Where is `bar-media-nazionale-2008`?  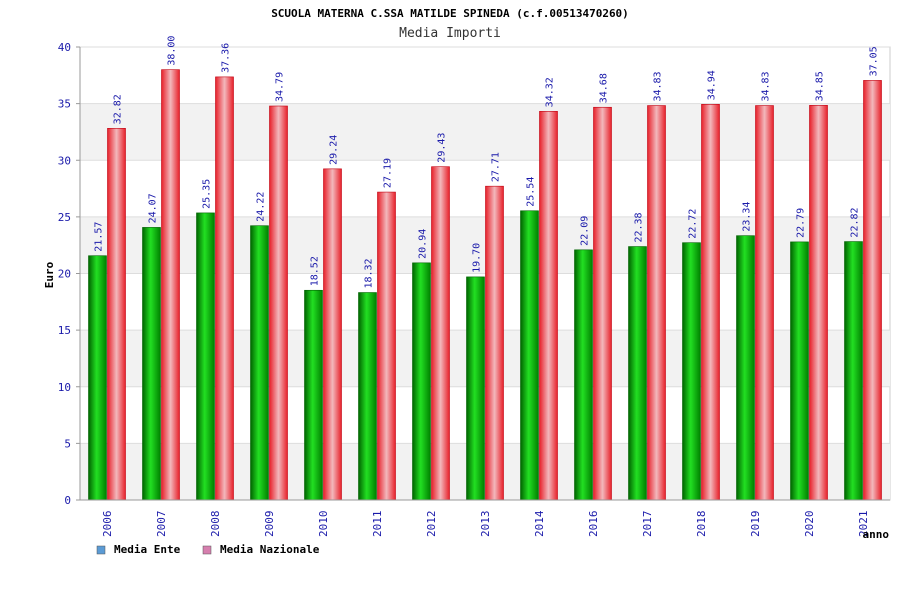 bar-media-nazionale-2008 is located at coordinates (224, 288).